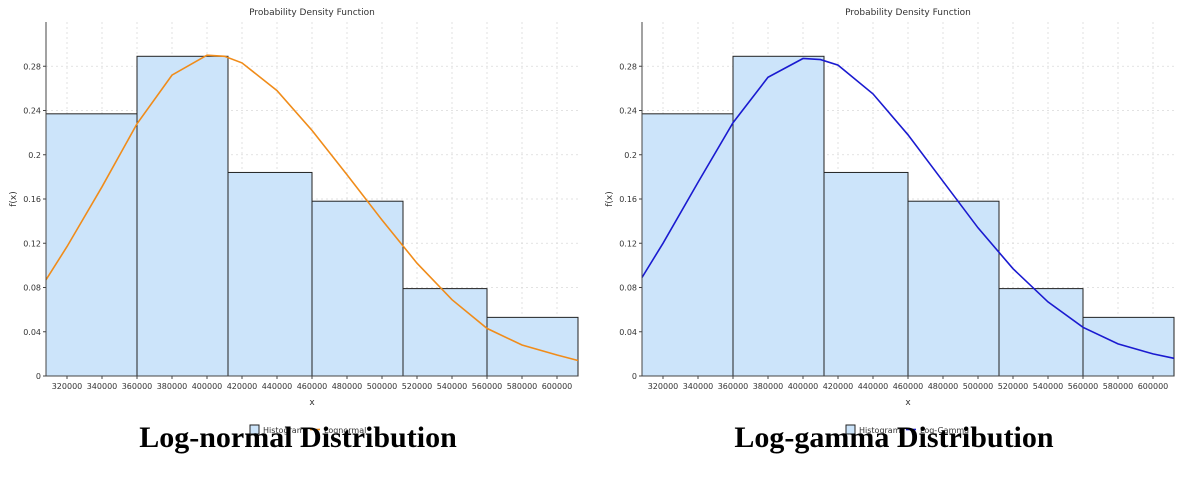  Describe the element at coordinates (345, 430) in the screenshot. I see `legend-curve-label: Lognormal` at that location.